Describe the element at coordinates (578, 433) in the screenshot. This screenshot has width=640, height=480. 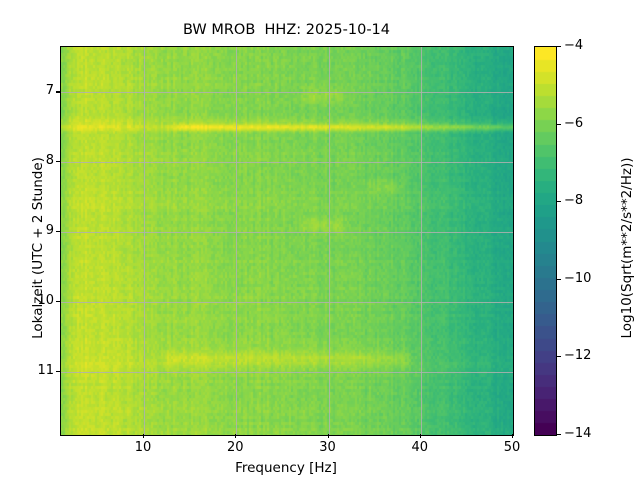
I see `colorbar-tick-label: −14` at that location.